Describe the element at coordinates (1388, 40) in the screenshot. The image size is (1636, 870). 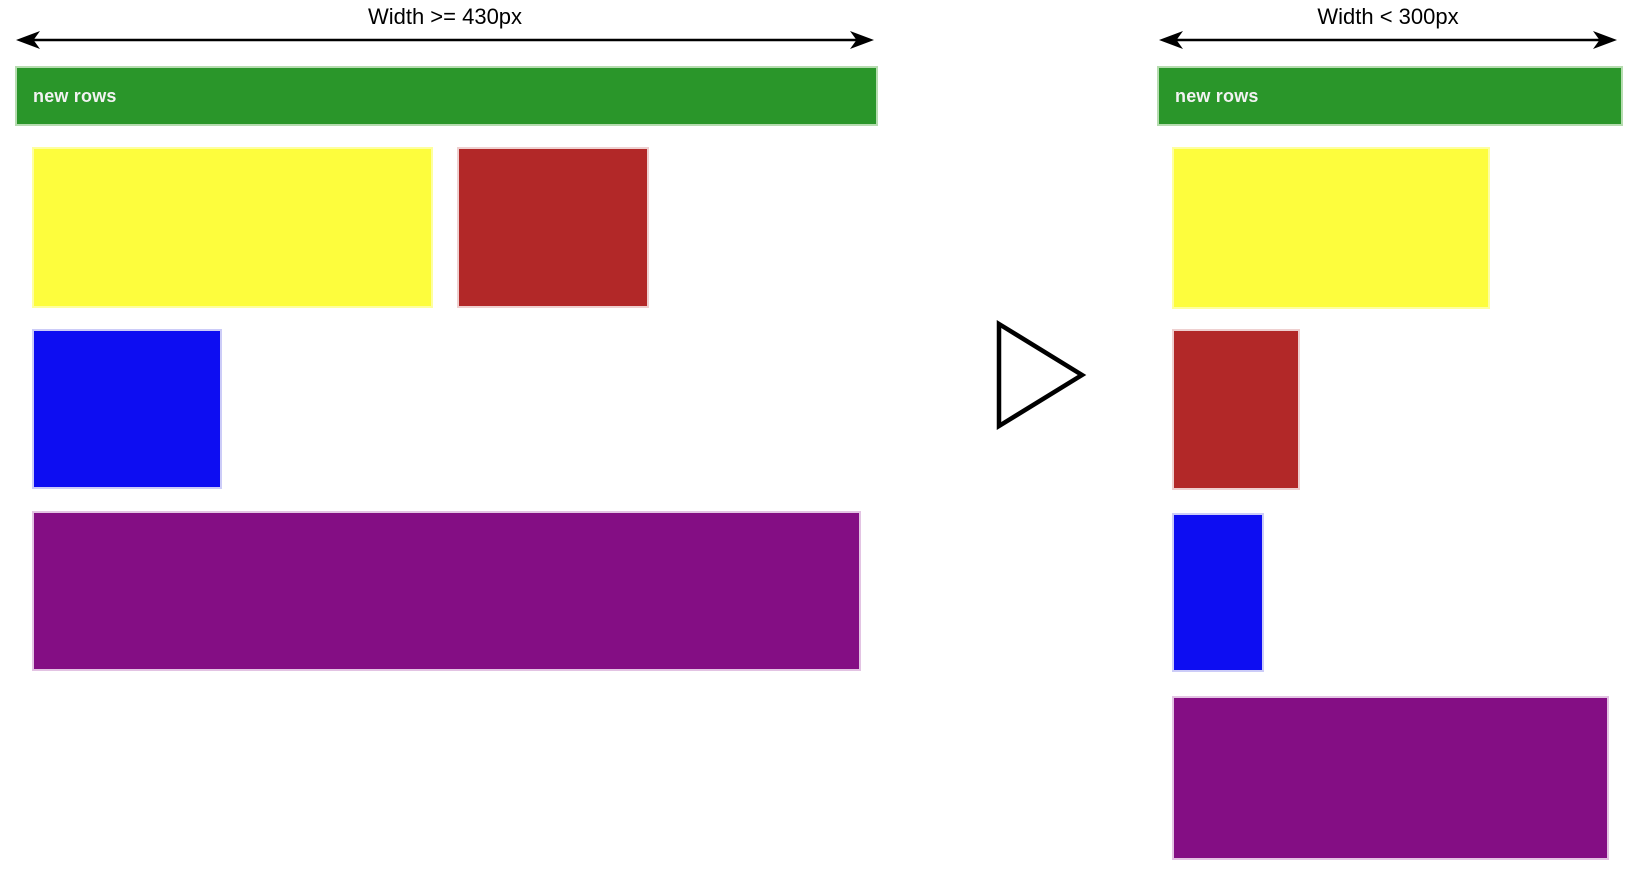
I see `narrow-width-measure-arrow-icon` at that location.